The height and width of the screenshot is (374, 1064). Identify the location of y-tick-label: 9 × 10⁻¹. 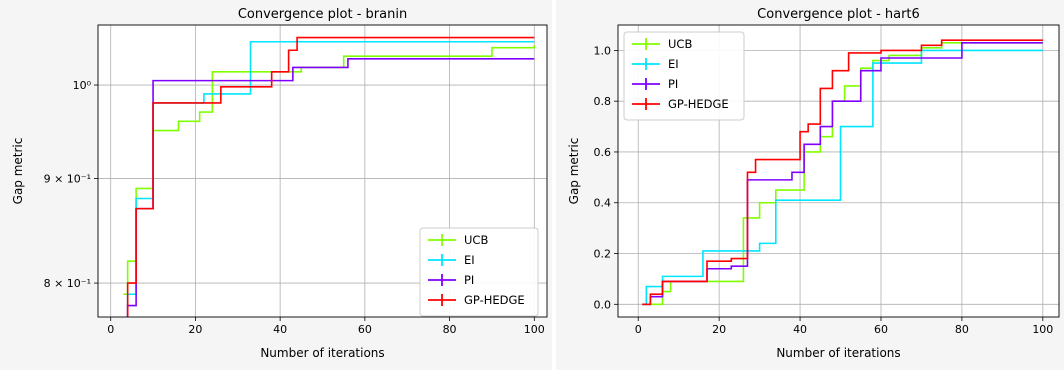
(67, 179).